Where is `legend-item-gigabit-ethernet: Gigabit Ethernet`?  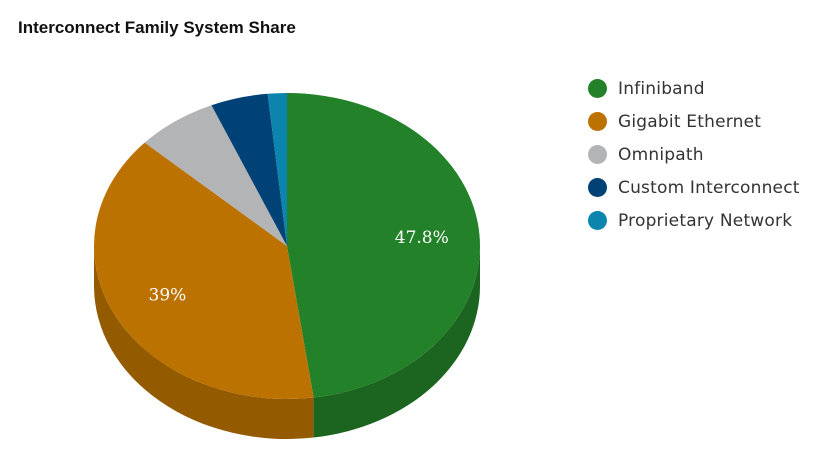 legend-item-gigabit-ethernet: Gigabit Ethernet is located at coordinates (694, 121).